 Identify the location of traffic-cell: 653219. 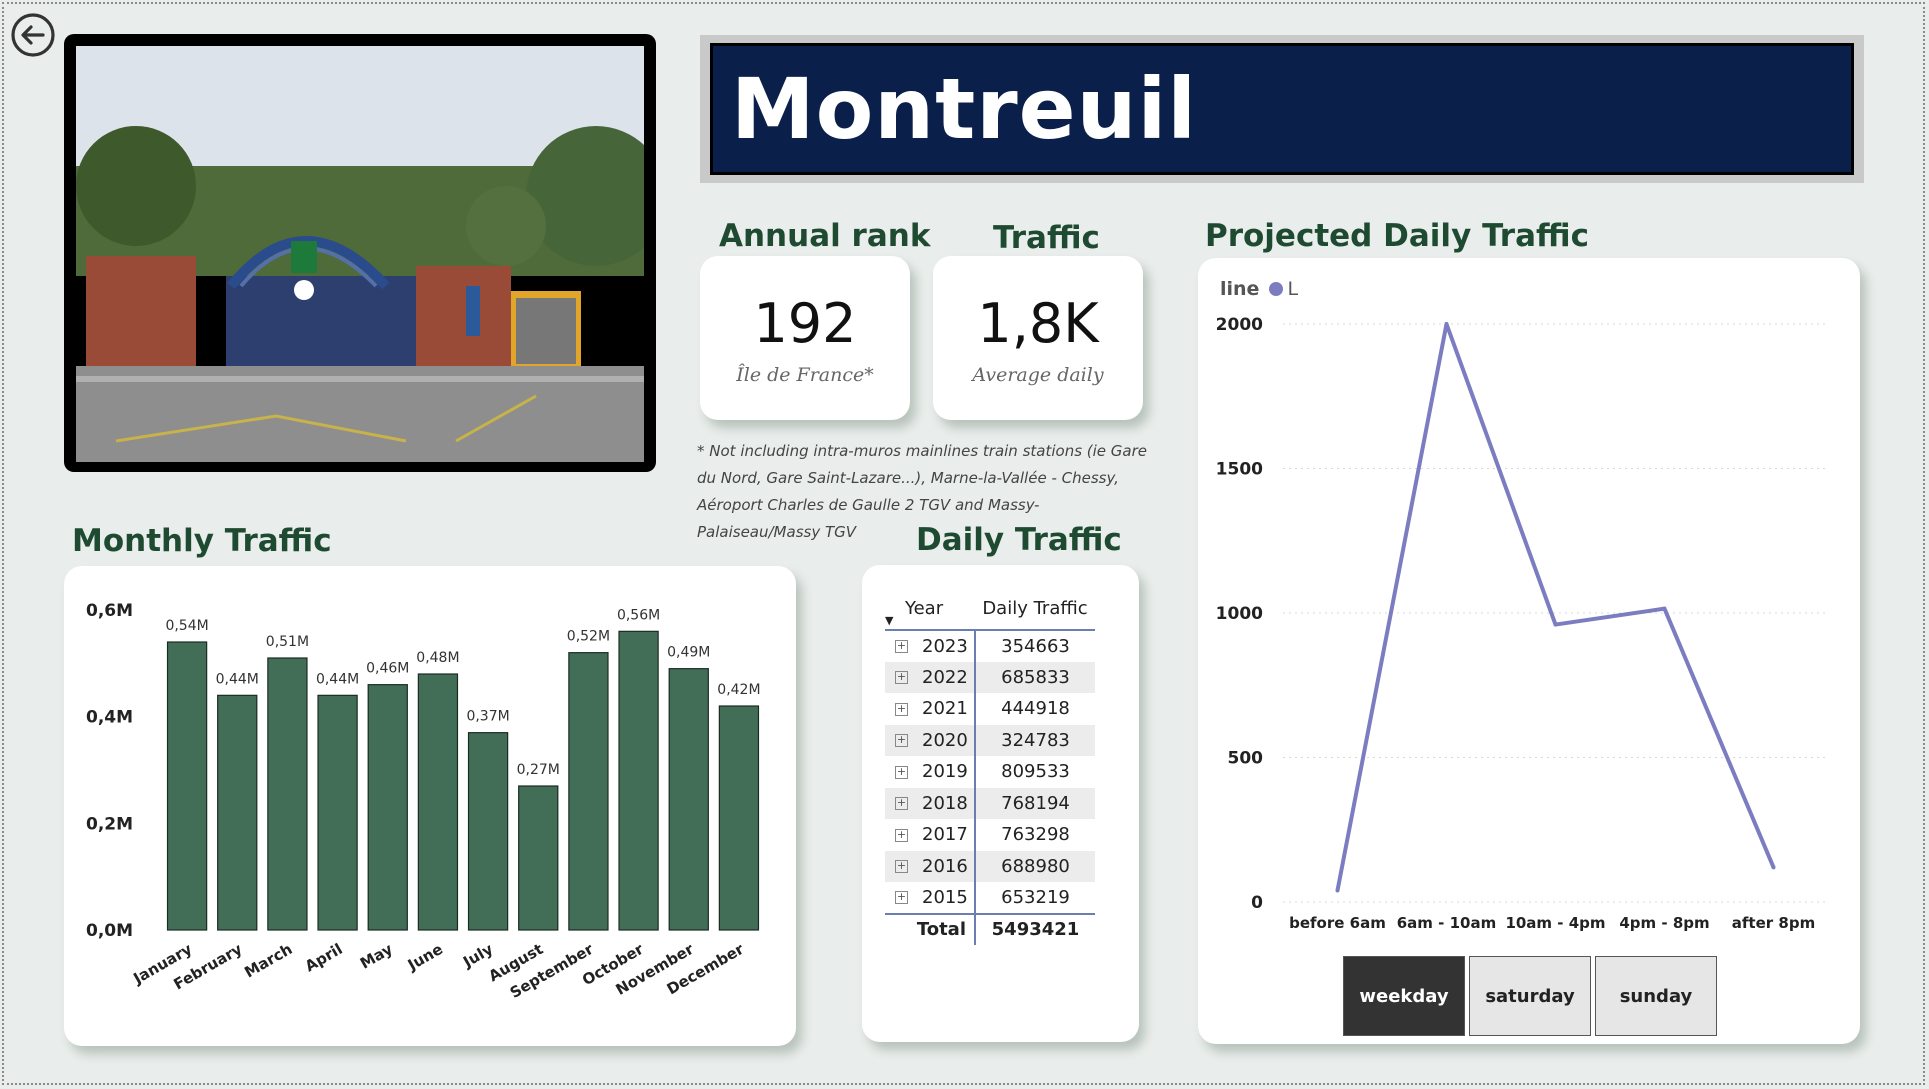
(1035, 897).